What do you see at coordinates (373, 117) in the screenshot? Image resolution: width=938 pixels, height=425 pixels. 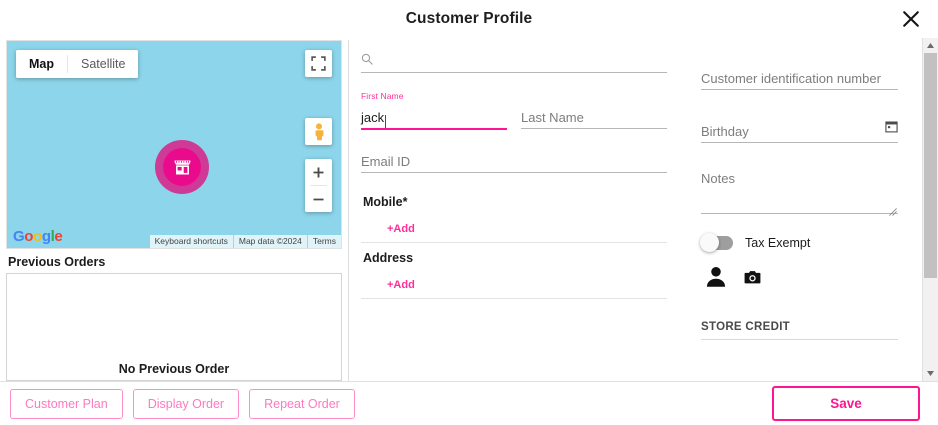 I see `first-name-input: jack` at bounding box center [373, 117].